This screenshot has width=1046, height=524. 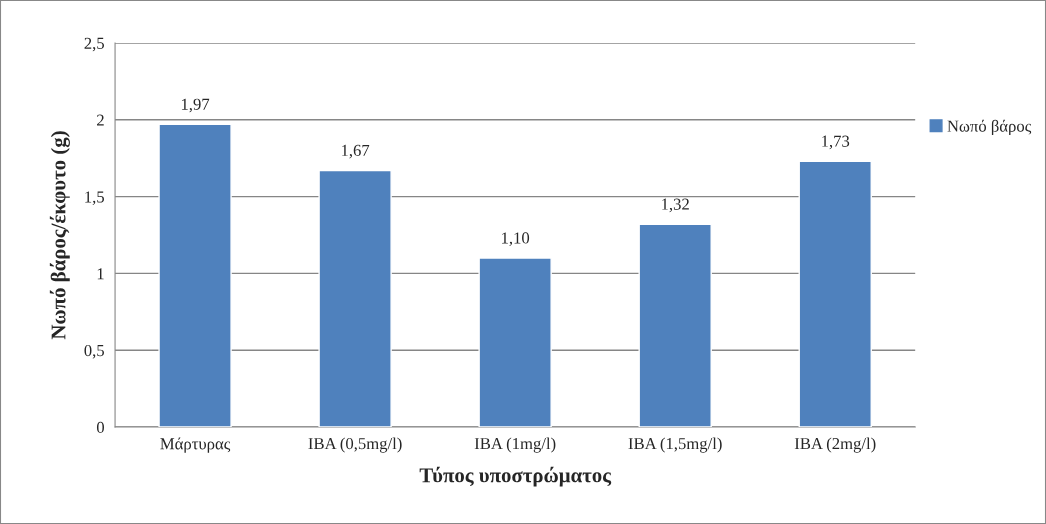 I want to click on legend-label: Νωπό βάρος, so click(x=989, y=127).